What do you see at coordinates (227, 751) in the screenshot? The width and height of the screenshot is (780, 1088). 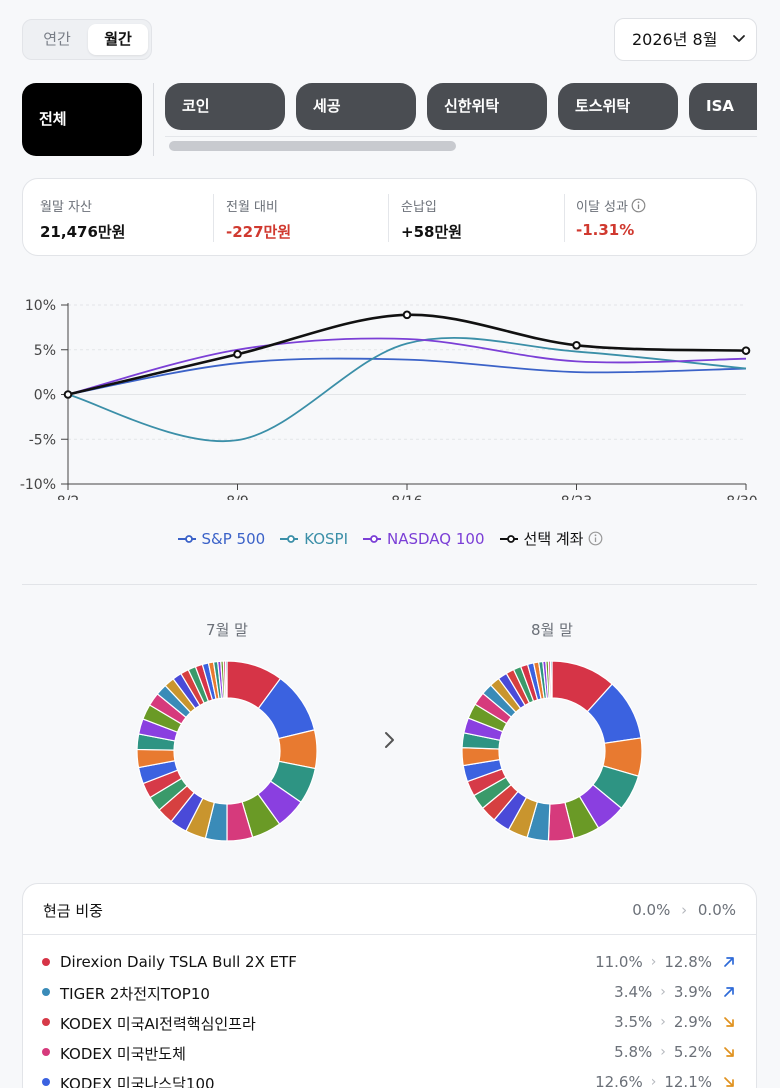 I see `allocation-donut-july` at bounding box center [227, 751].